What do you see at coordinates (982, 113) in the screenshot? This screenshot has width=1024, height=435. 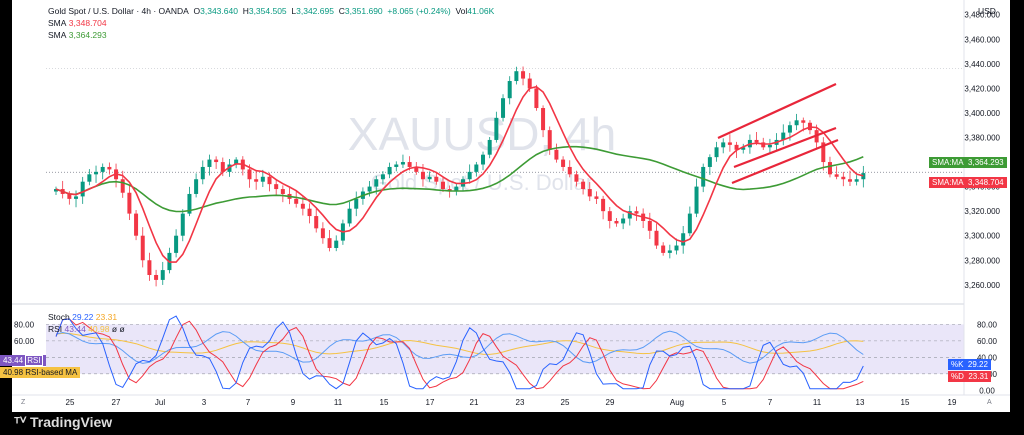 I see `price-tick-label: 3,400.000` at bounding box center [982, 113].